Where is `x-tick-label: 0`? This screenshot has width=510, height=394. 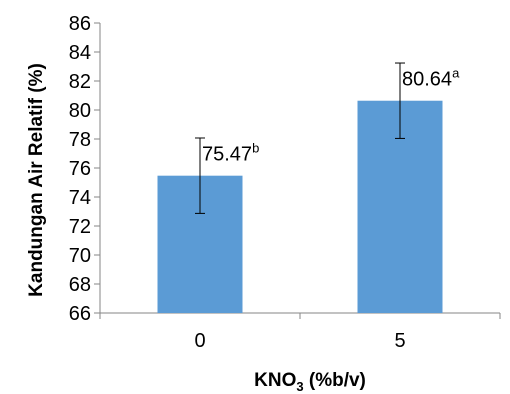
x-tick-label: 0 is located at coordinates (199, 341).